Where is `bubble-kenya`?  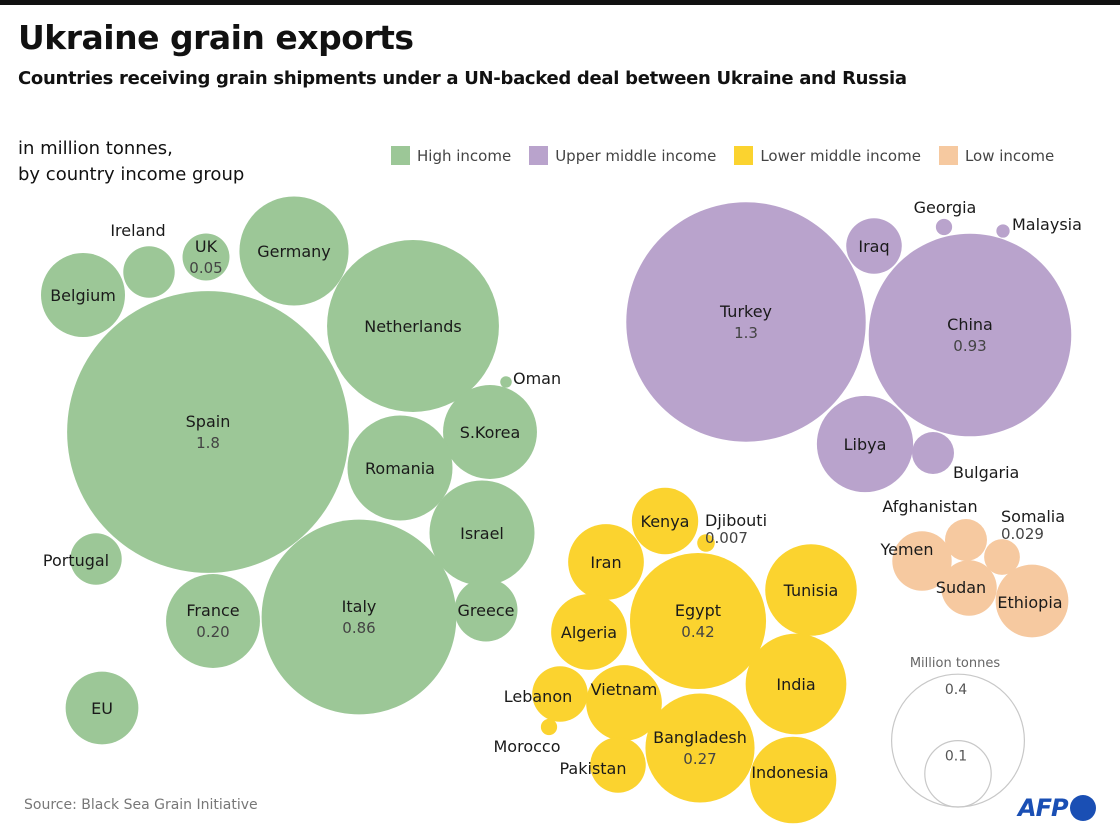 bubble-kenya is located at coordinates (665, 521).